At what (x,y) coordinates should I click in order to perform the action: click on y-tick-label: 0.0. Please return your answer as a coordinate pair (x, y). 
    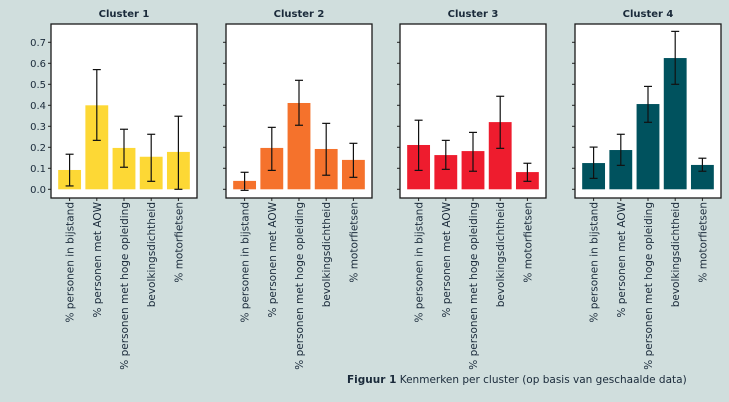
    Looking at the image, I should click on (38, 190).